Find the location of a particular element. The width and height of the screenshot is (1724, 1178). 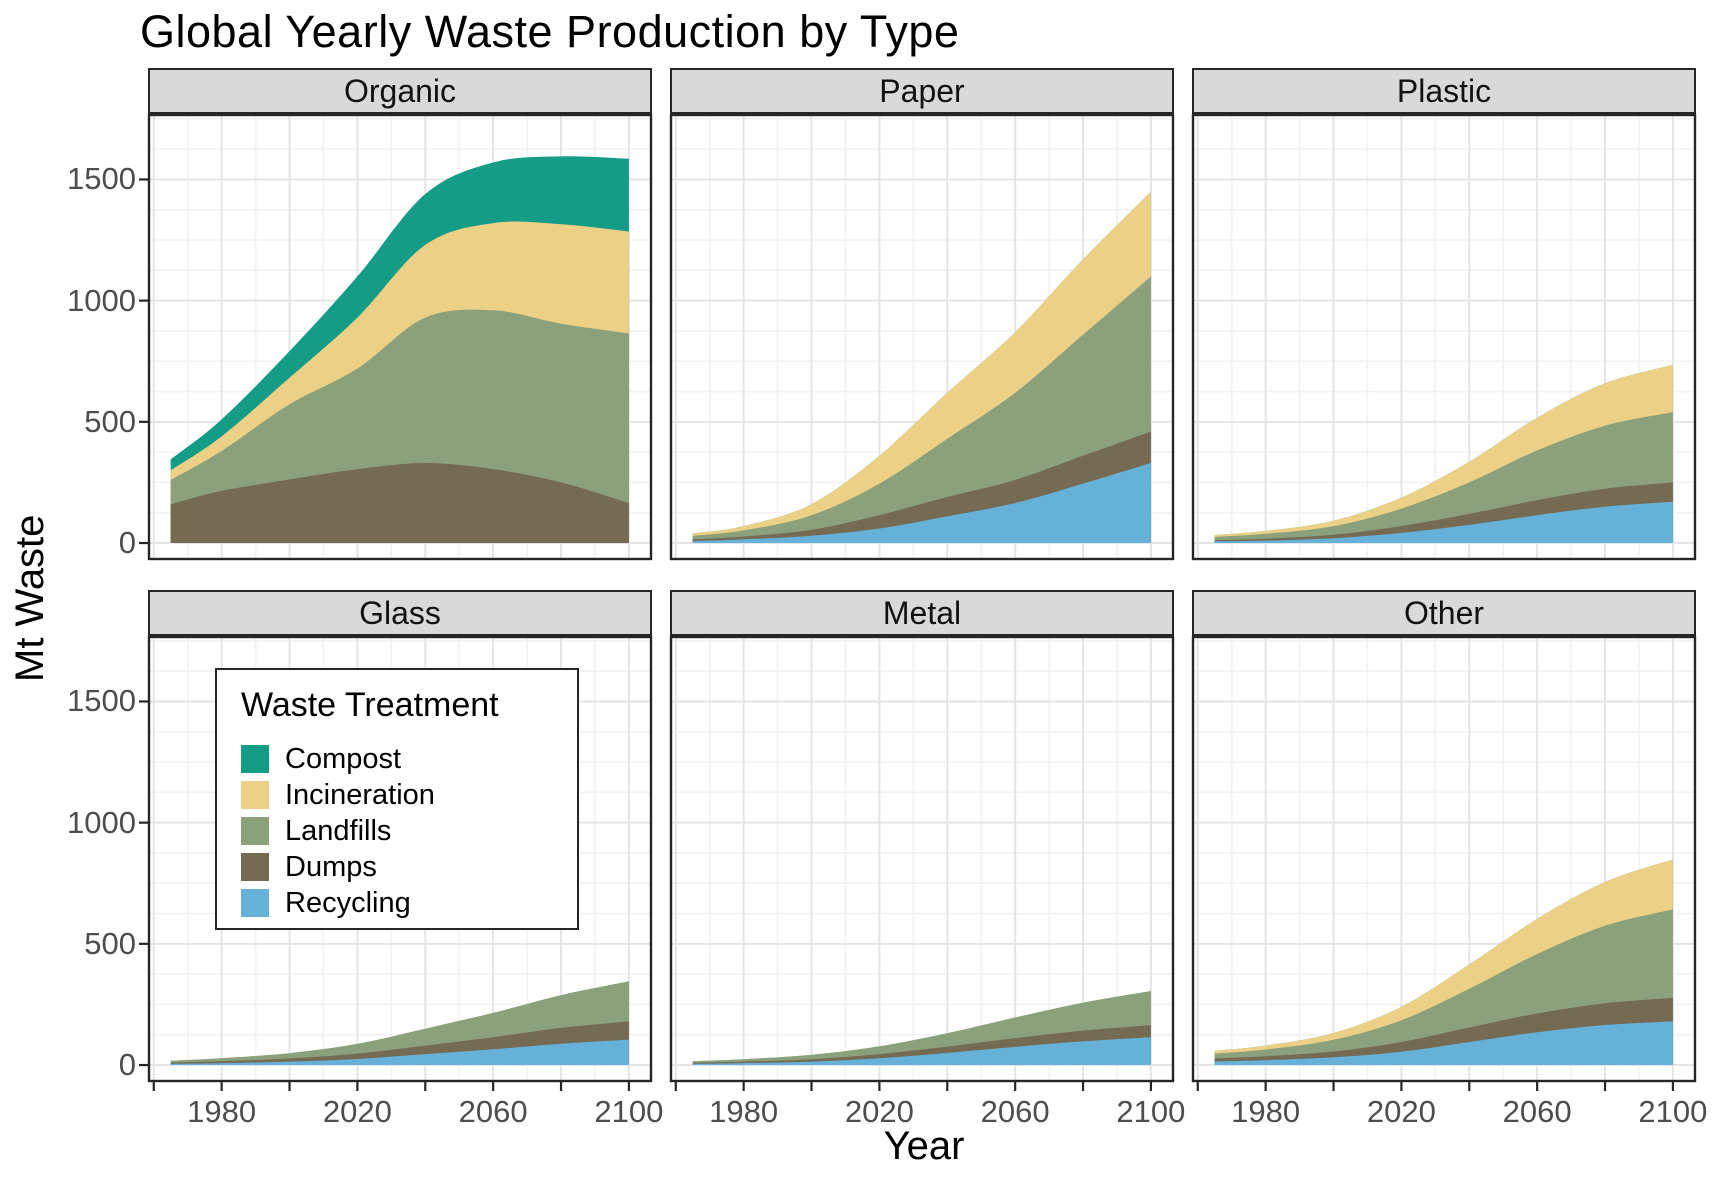

incineration-swatch-icon is located at coordinates (255, 795).